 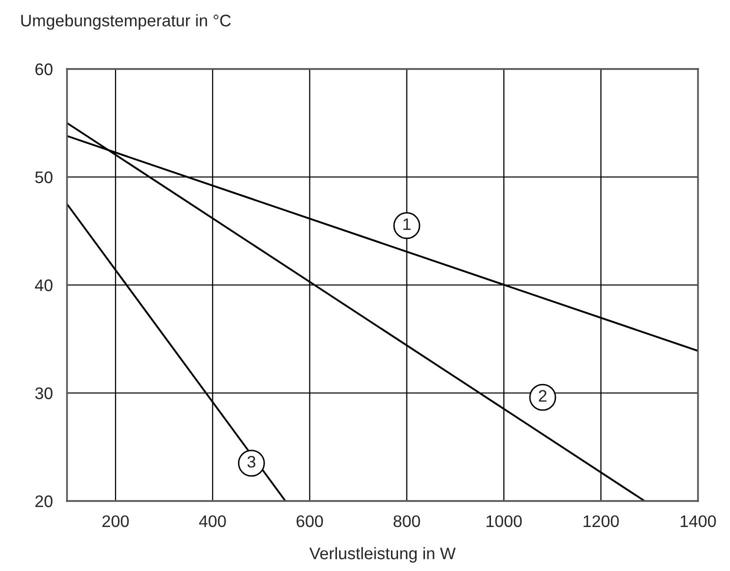 What do you see at coordinates (251, 462) in the screenshot?
I see `annotation: 3` at bounding box center [251, 462].